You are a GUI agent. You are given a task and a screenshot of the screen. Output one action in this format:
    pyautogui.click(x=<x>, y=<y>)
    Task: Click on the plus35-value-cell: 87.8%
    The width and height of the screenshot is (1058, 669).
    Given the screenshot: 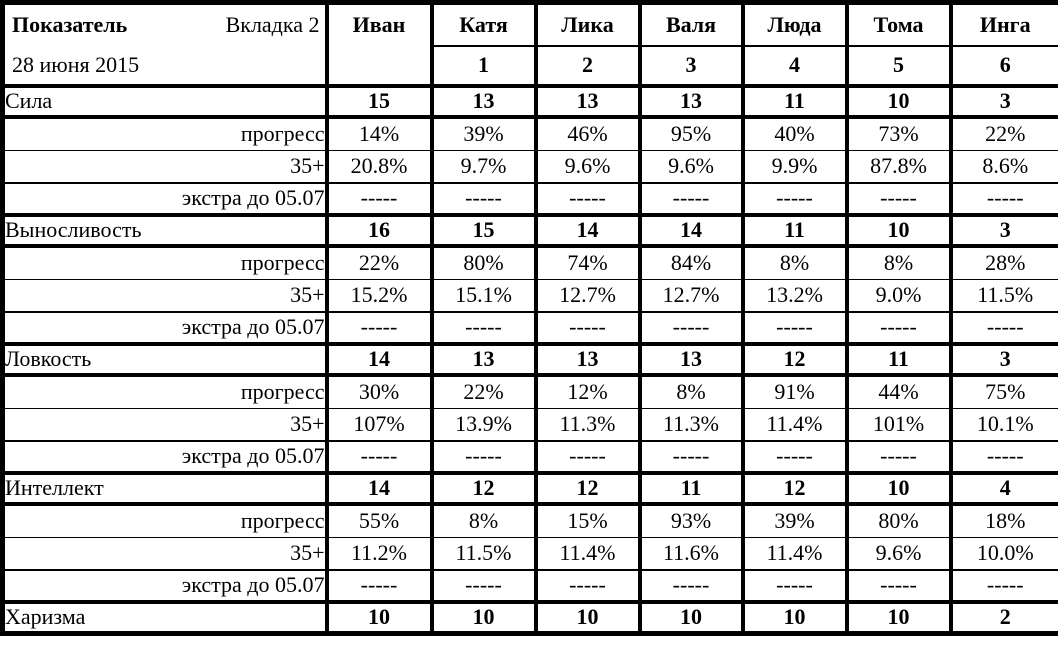 What is the action you would take?
    pyautogui.click(x=898, y=167)
    